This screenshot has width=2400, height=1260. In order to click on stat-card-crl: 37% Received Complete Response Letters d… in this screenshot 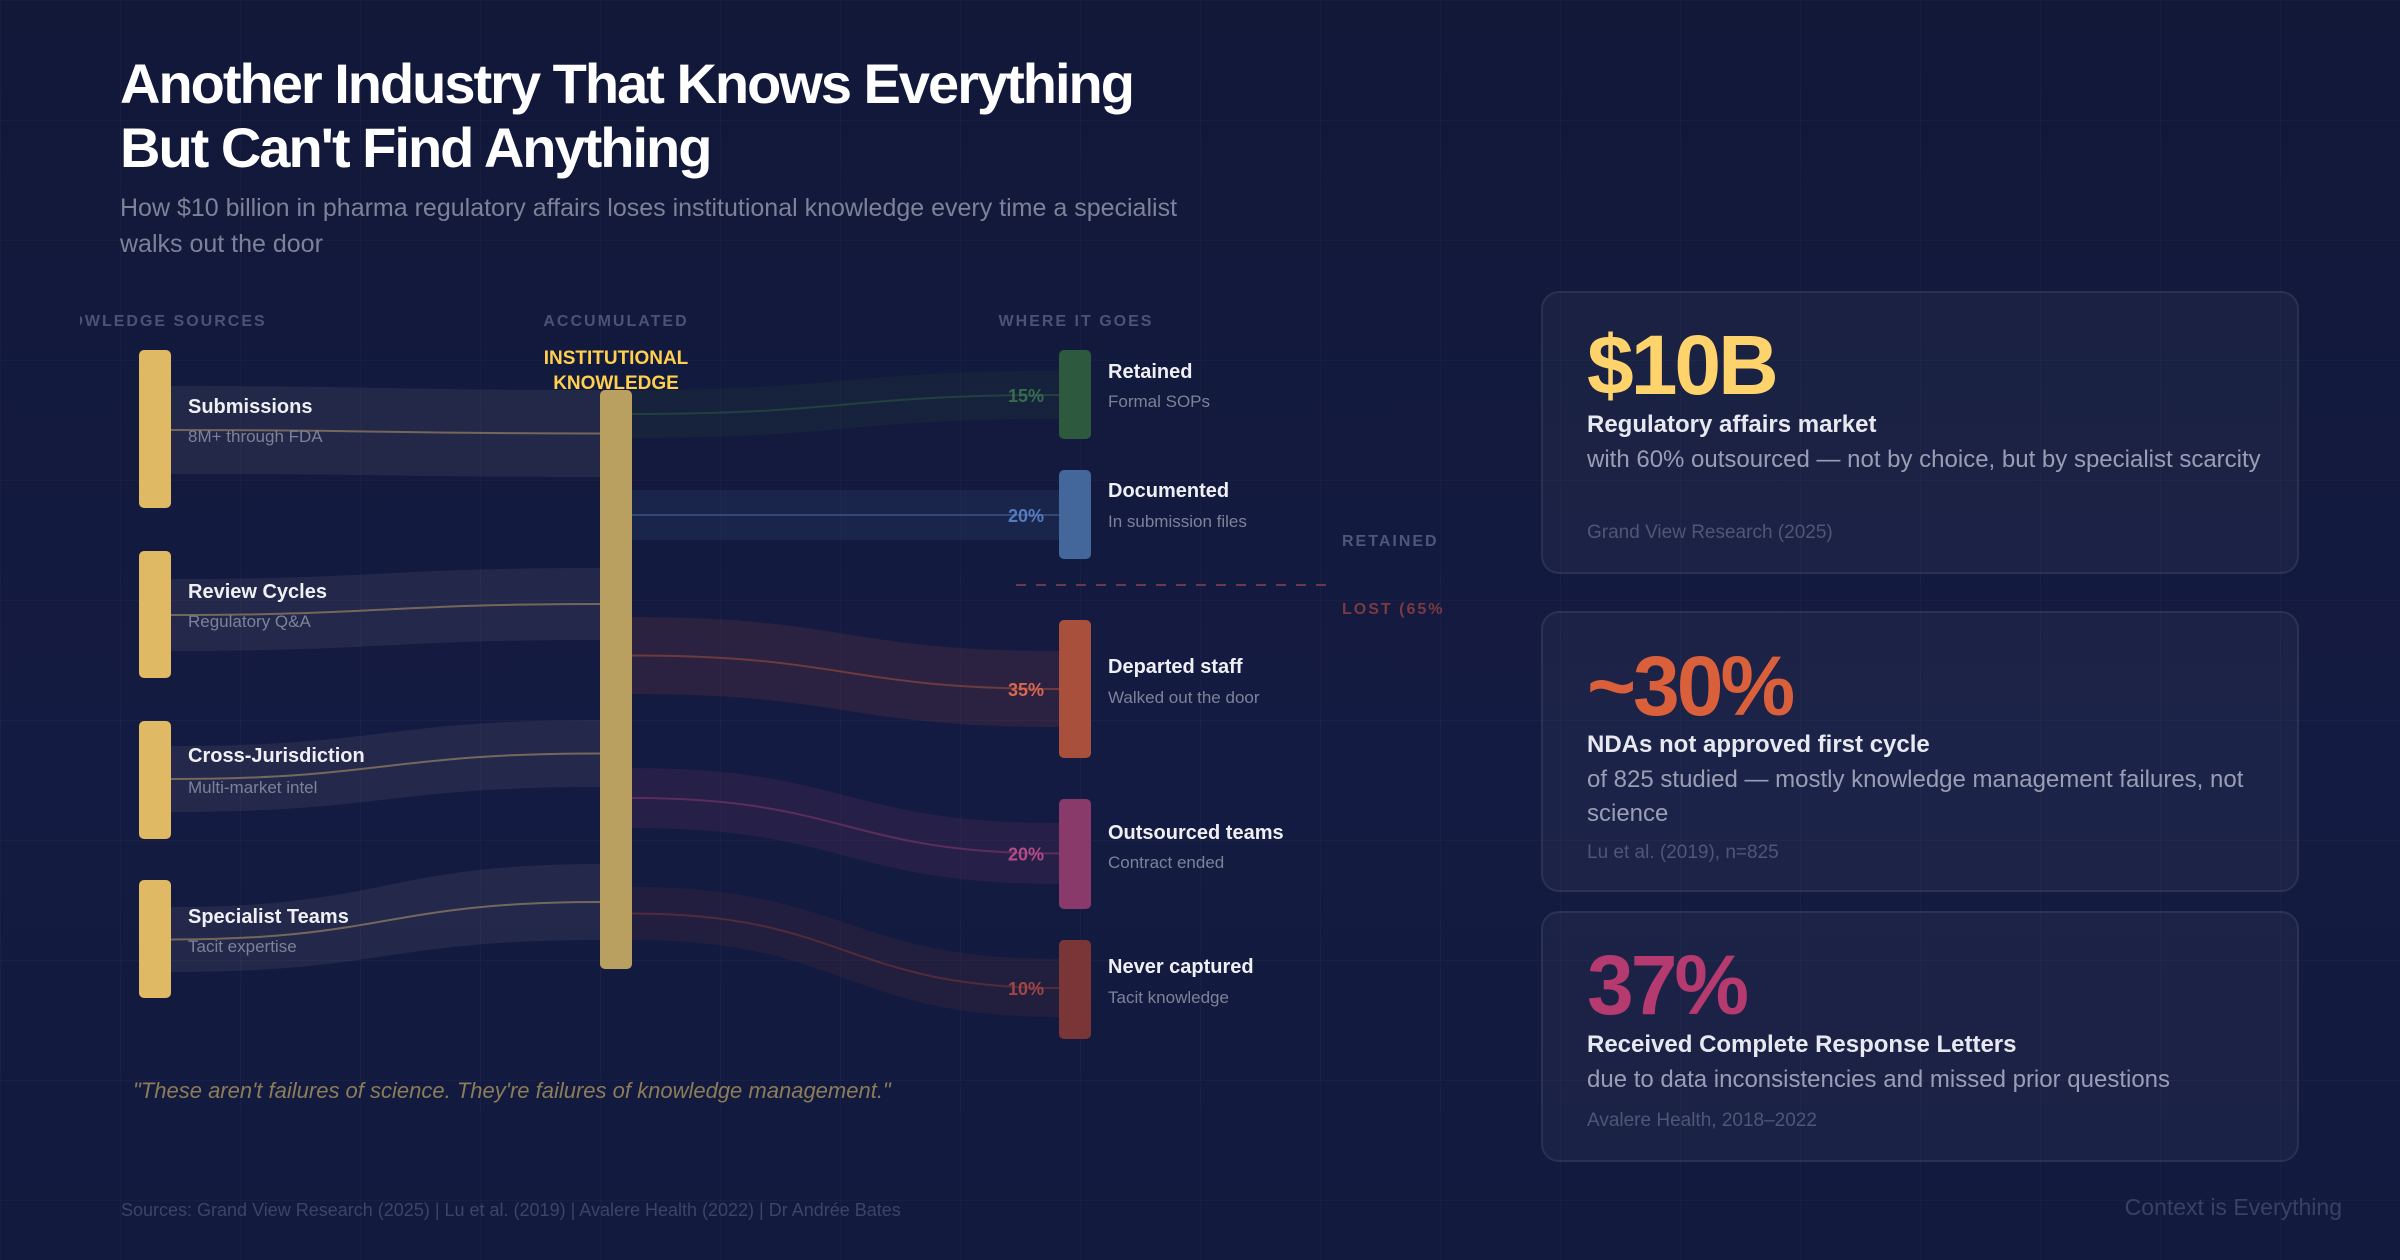, I will do `click(1920, 1036)`.